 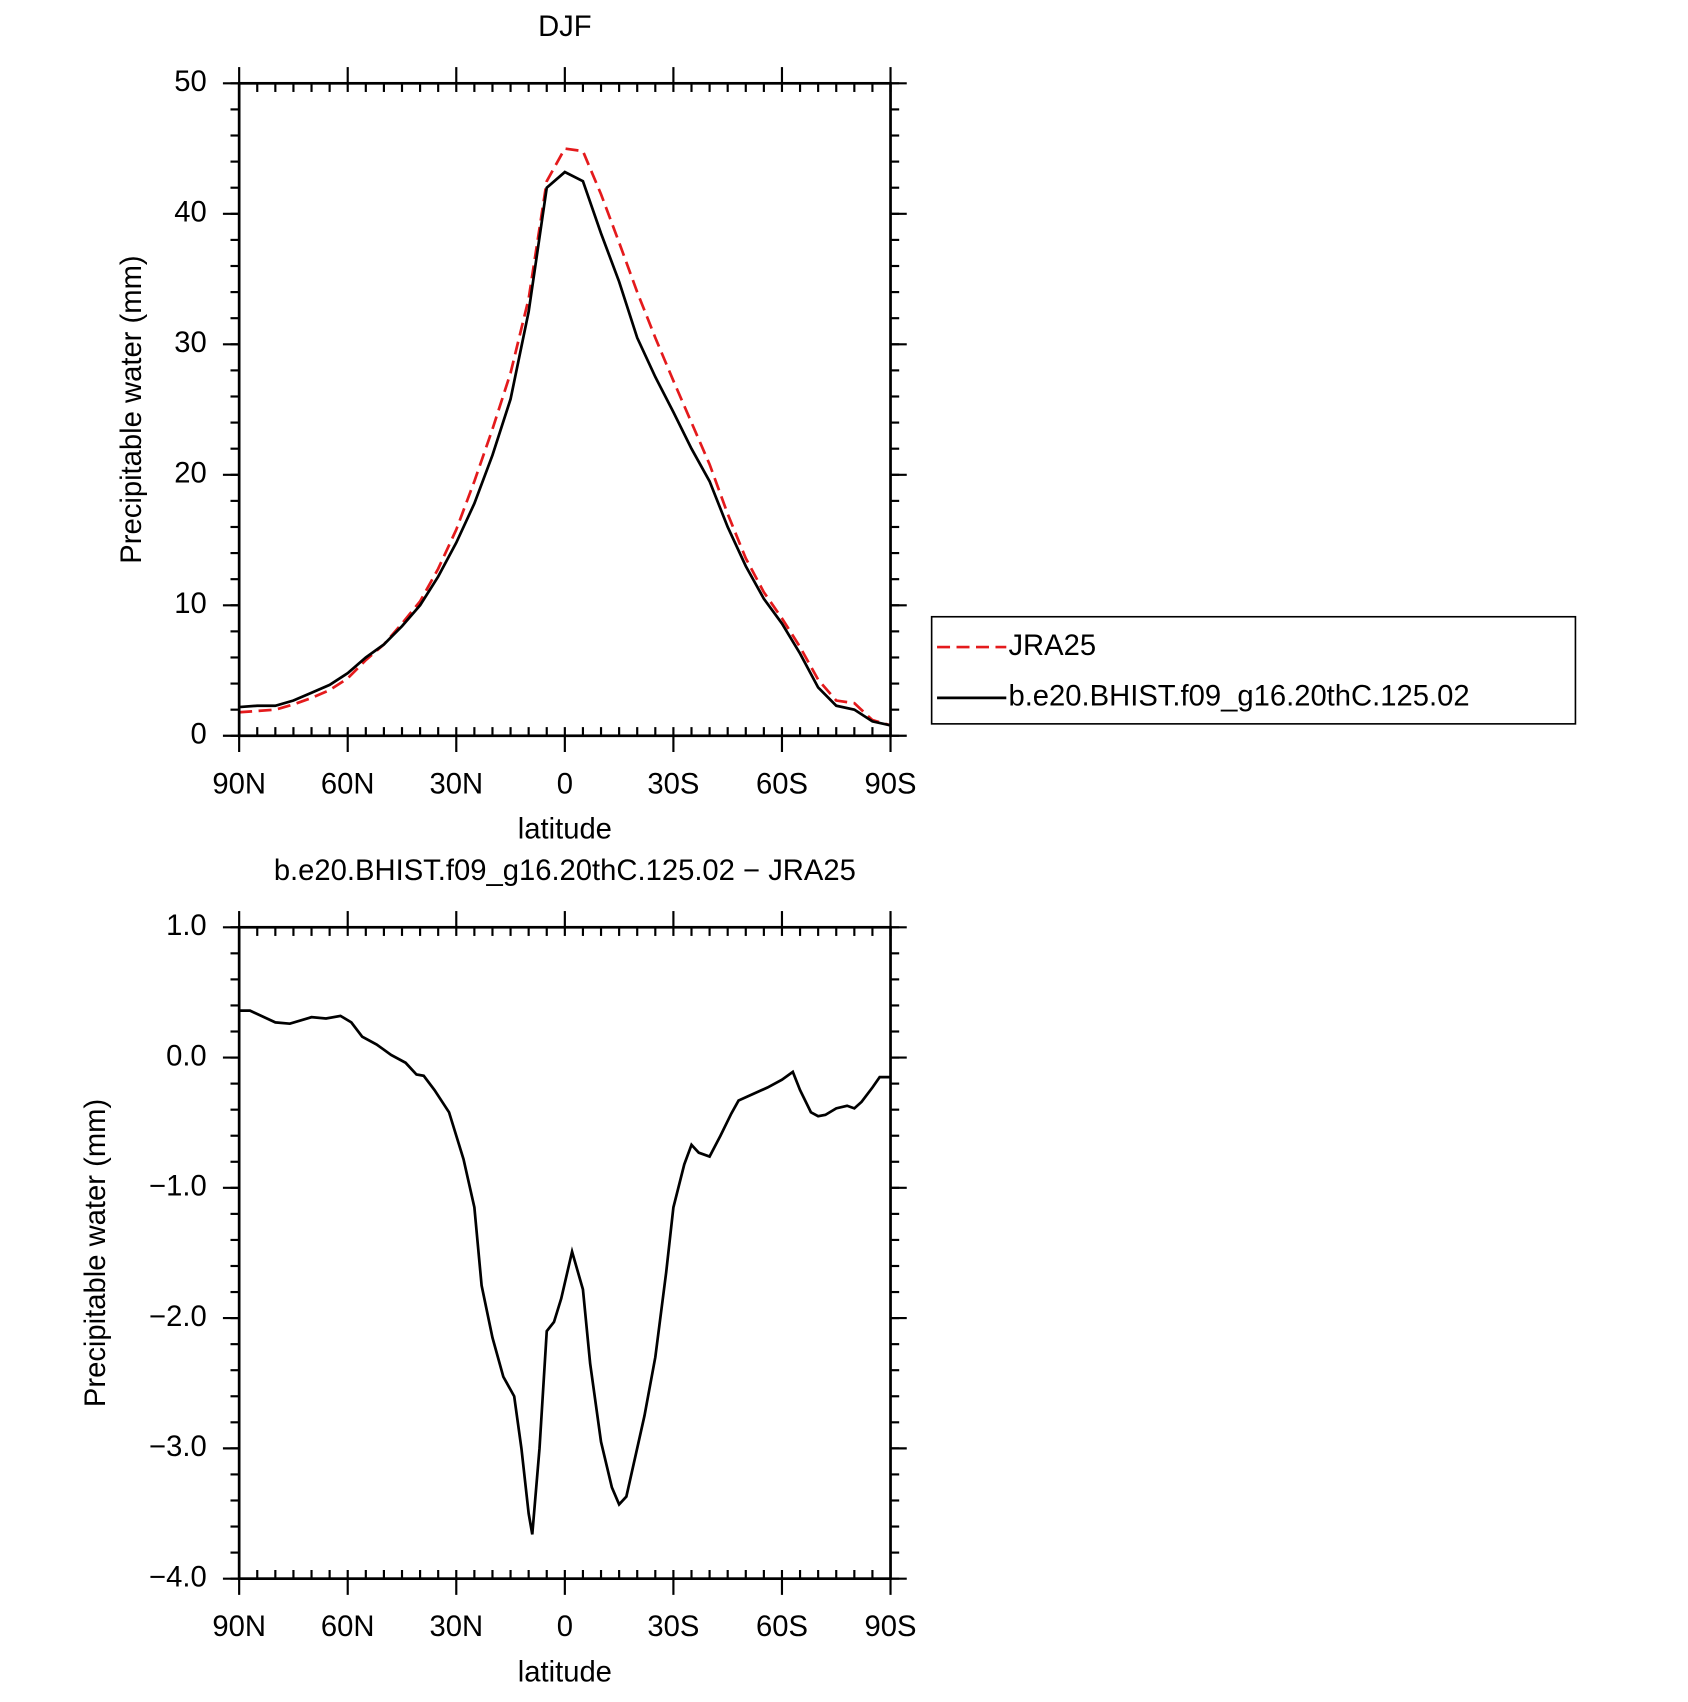 What do you see at coordinates (190, 474) in the screenshot?
I see `y-tick-label: 20` at bounding box center [190, 474].